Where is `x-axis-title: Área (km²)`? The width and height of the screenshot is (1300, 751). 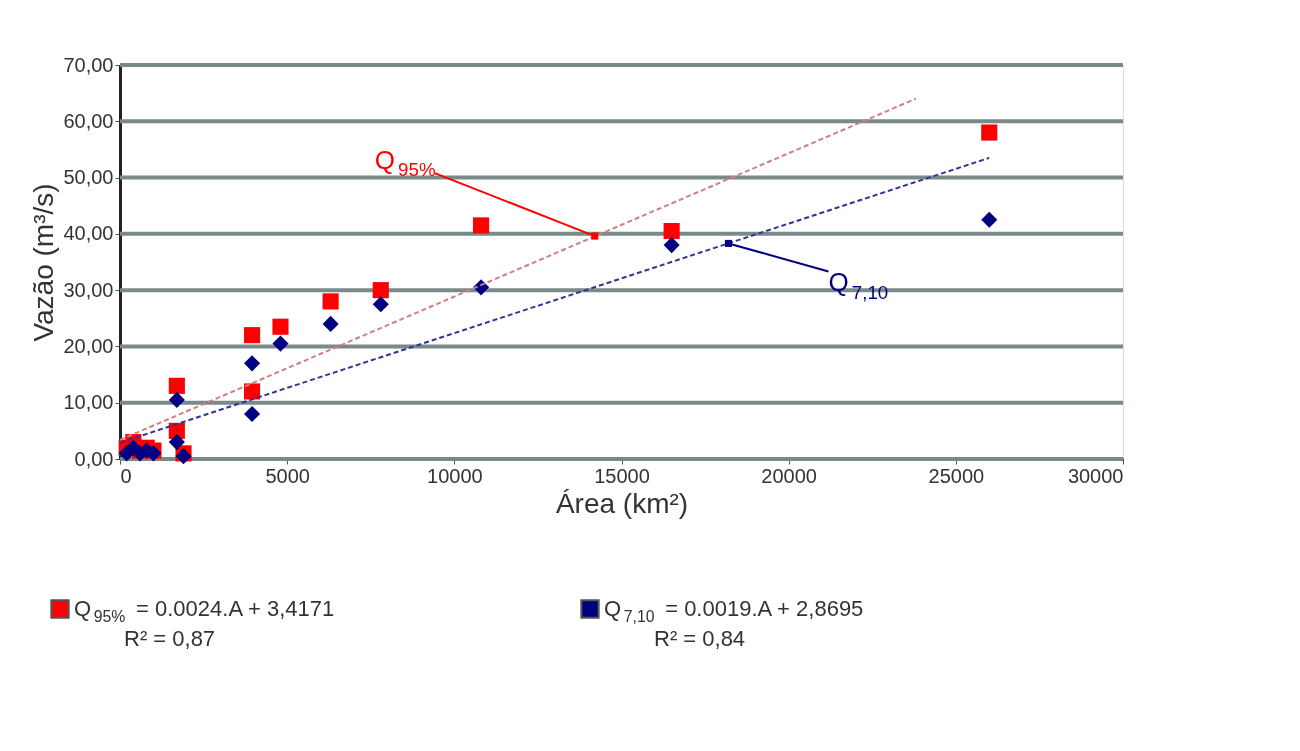
x-axis-title: Área (km²) is located at coordinates (622, 503).